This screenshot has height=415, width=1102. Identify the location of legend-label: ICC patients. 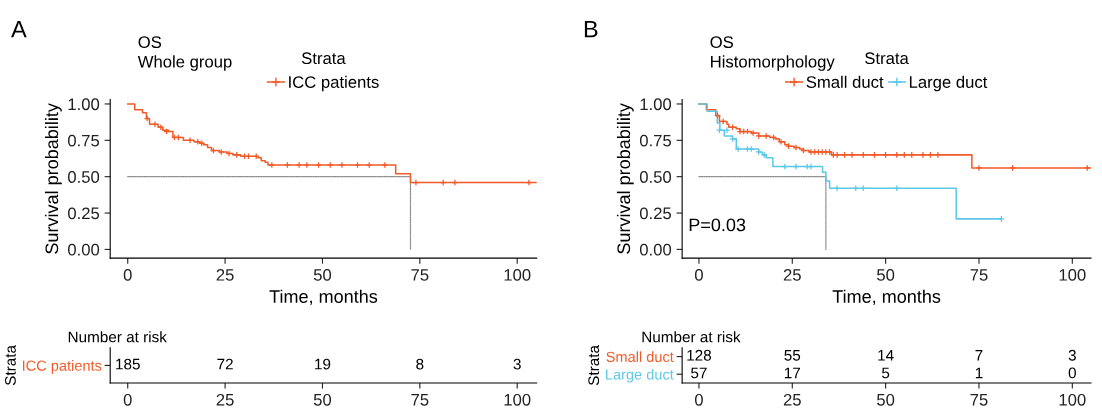
(334, 83).